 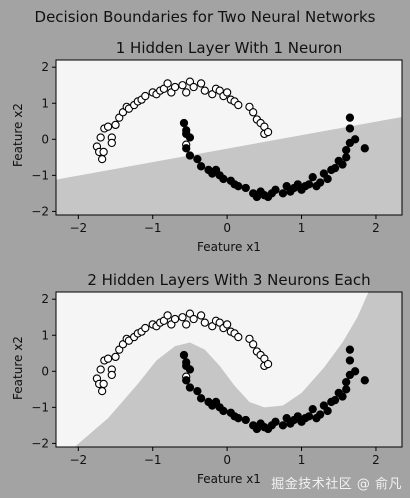 I want to click on chart-bottom-xtick-label: 1, so click(x=302, y=460).